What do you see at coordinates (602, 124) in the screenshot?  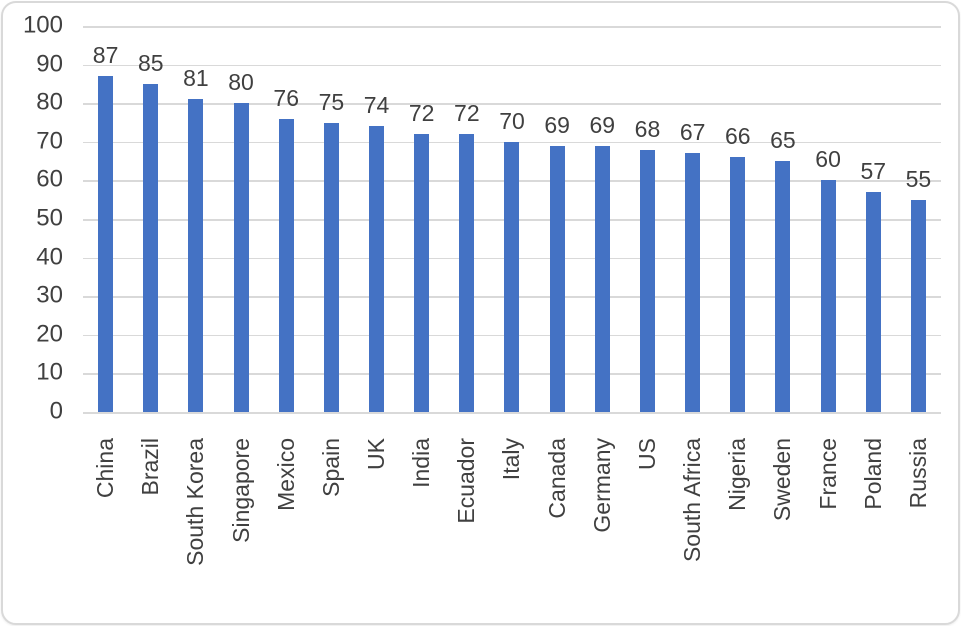 I see `data-label-germany: 69` at bounding box center [602, 124].